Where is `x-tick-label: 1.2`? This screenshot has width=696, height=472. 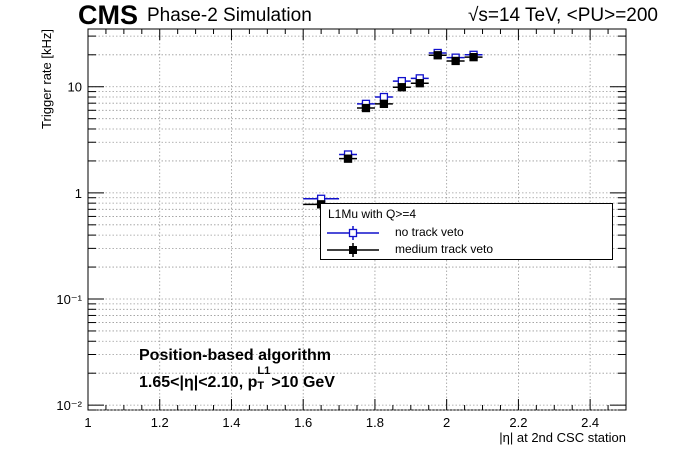
x-tick-label: 1.2 is located at coordinates (160, 422).